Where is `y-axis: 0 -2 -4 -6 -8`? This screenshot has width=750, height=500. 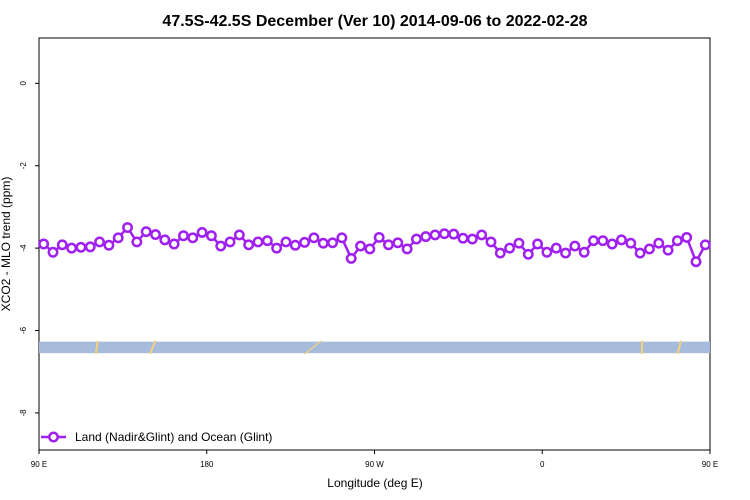
y-axis: 0 -2 -4 -6 -8 is located at coordinates (29, 249).